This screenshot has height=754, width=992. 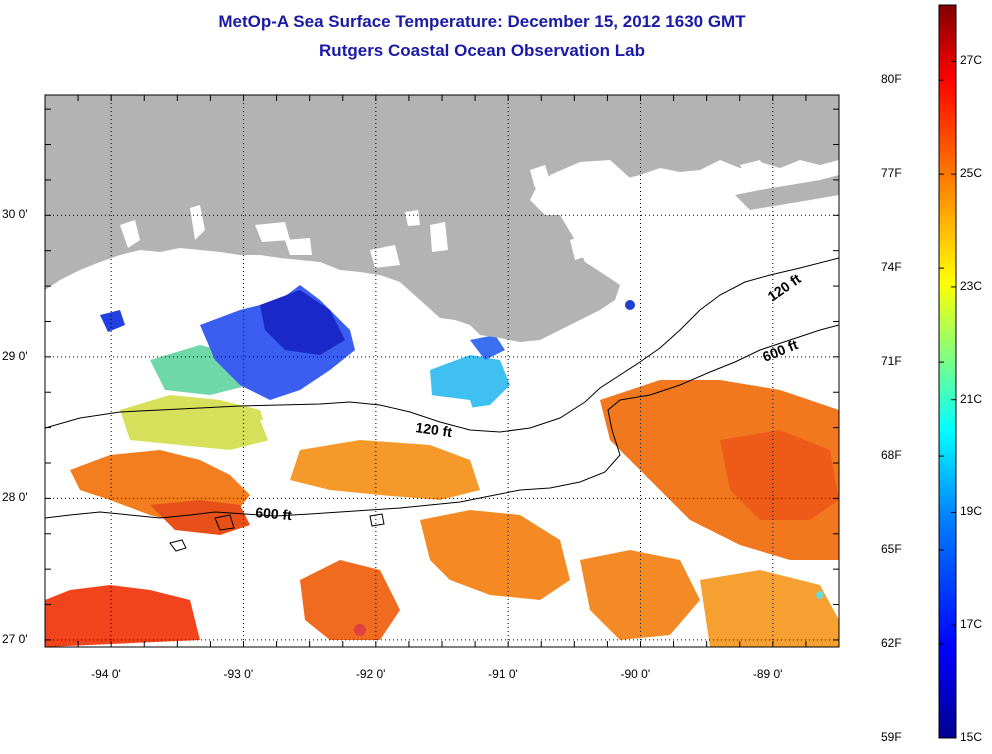 What do you see at coordinates (971, 60) in the screenshot?
I see `colorbar-celsius-label: 27C` at bounding box center [971, 60].